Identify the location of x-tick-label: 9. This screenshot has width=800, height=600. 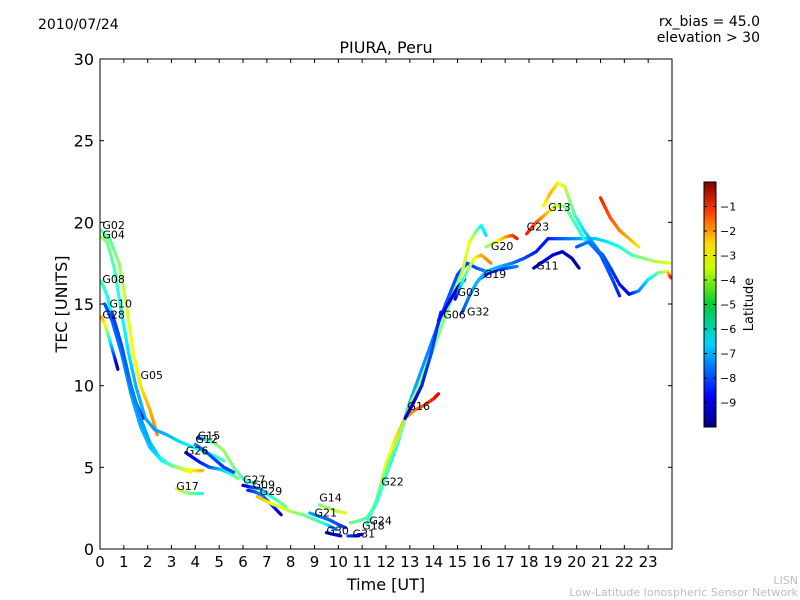
(315, 562).